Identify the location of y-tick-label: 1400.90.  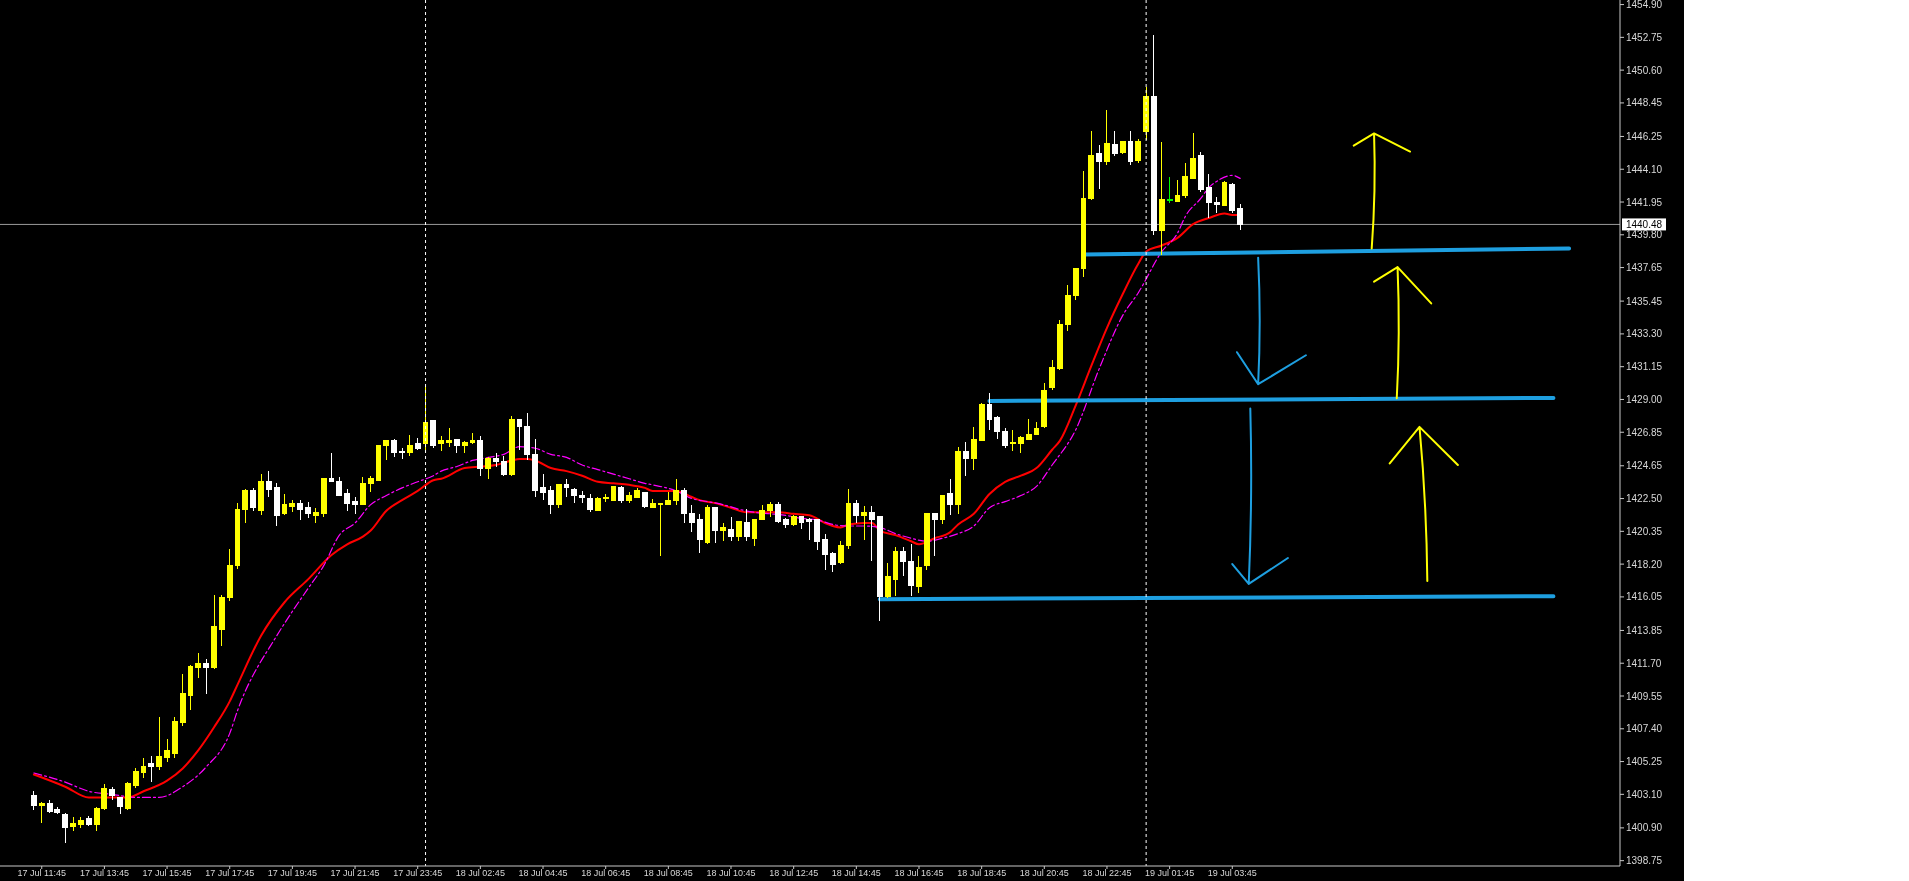
(1644, 828).